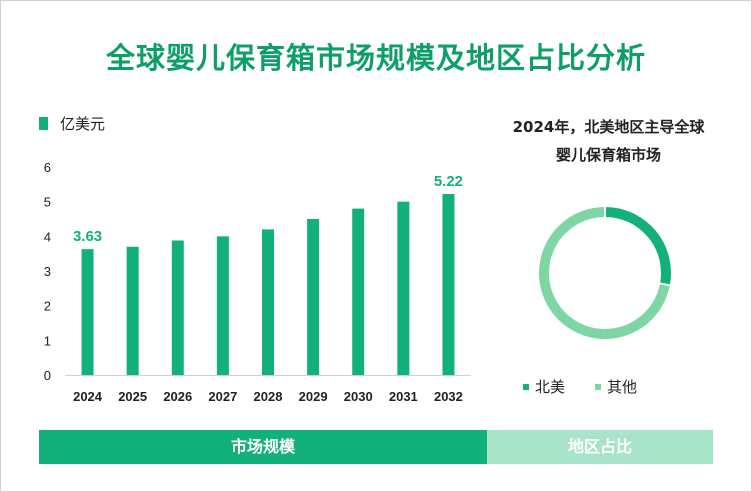  I want to click on bar-legend: 亿美元, so click(72, 123).